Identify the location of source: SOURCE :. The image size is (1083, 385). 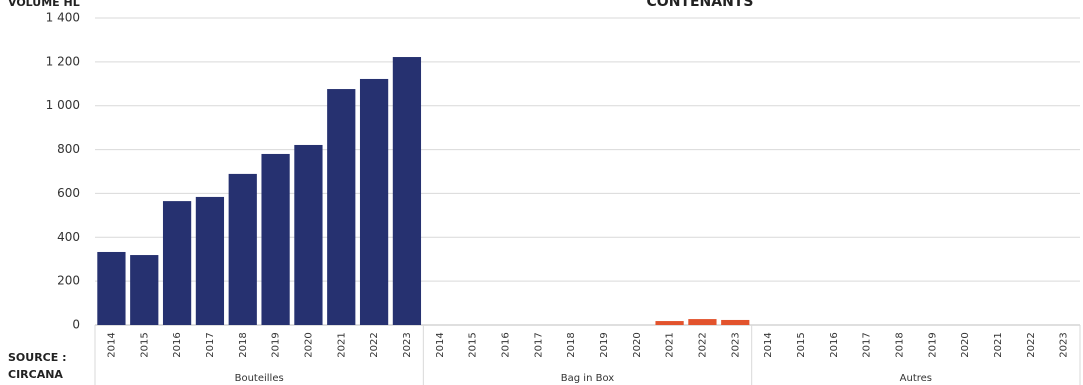
(37, 357).